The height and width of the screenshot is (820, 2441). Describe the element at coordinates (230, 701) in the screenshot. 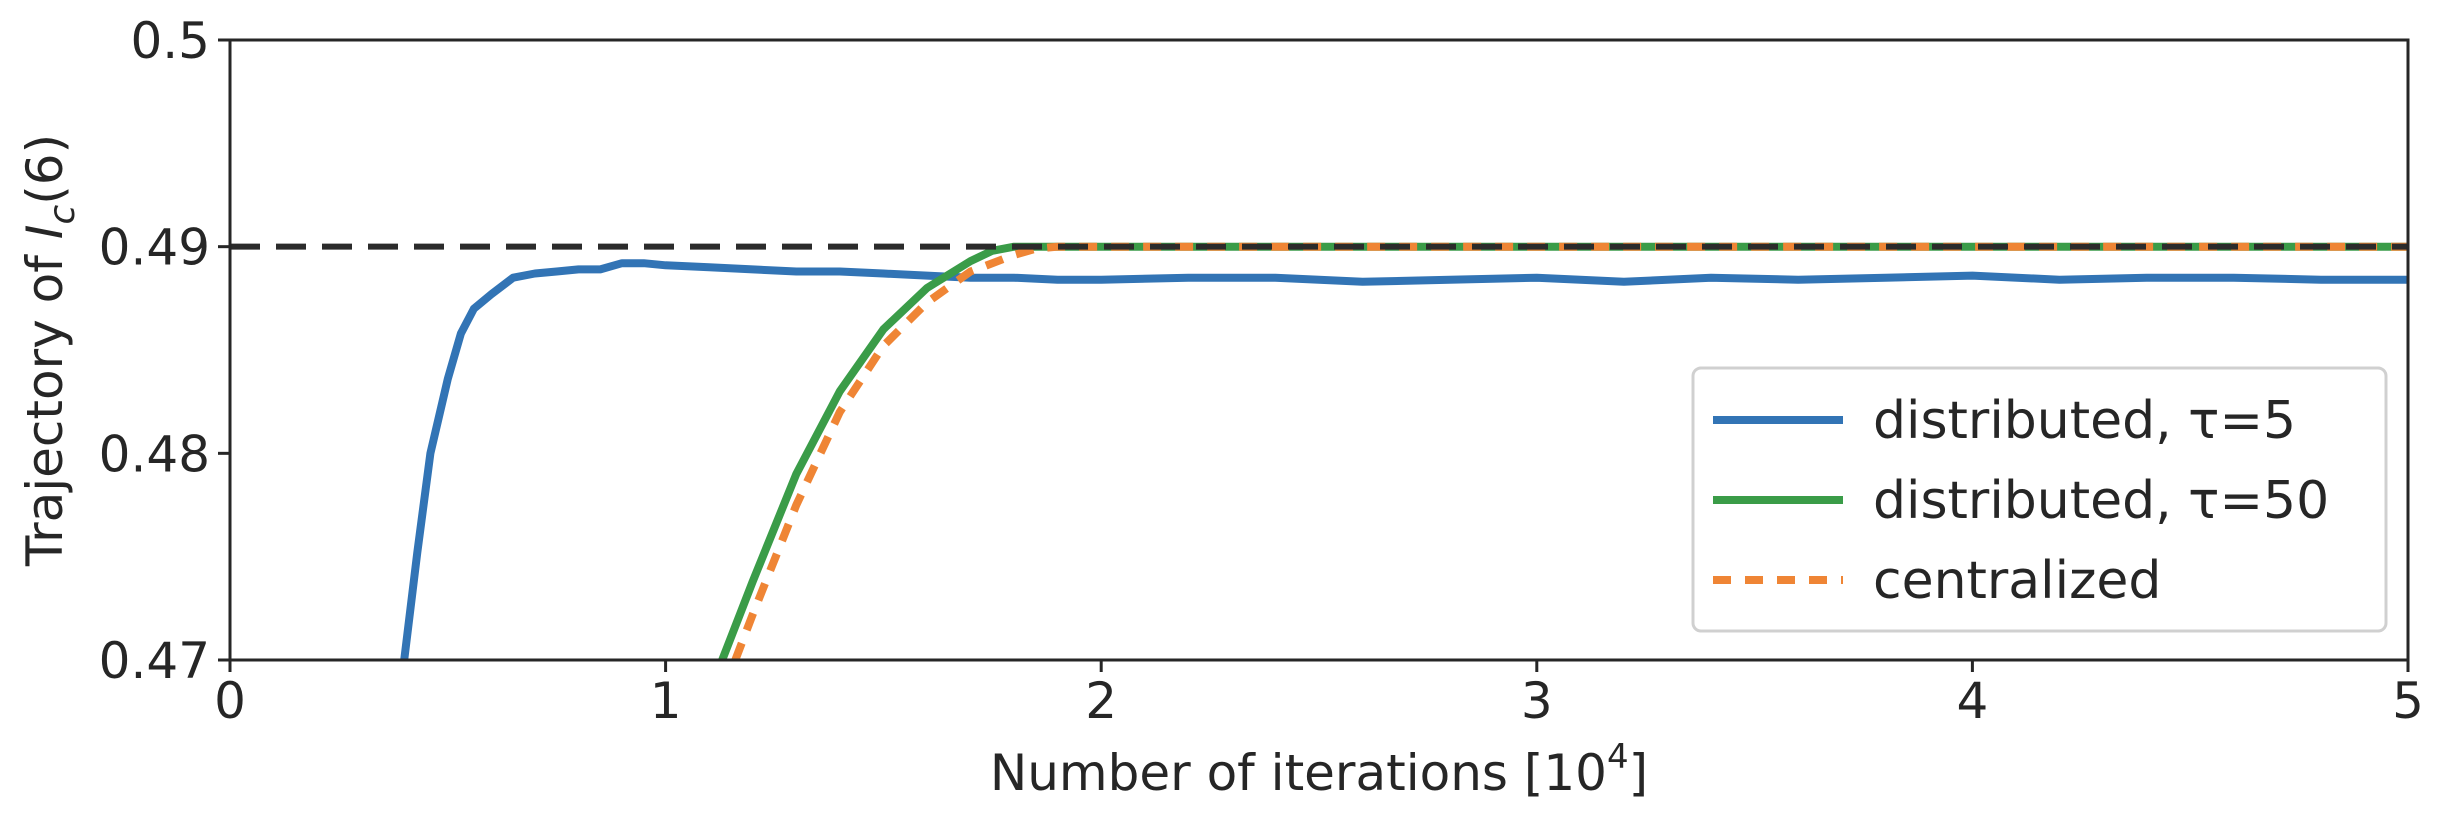

I see `x-tick-label: 0` at that location.